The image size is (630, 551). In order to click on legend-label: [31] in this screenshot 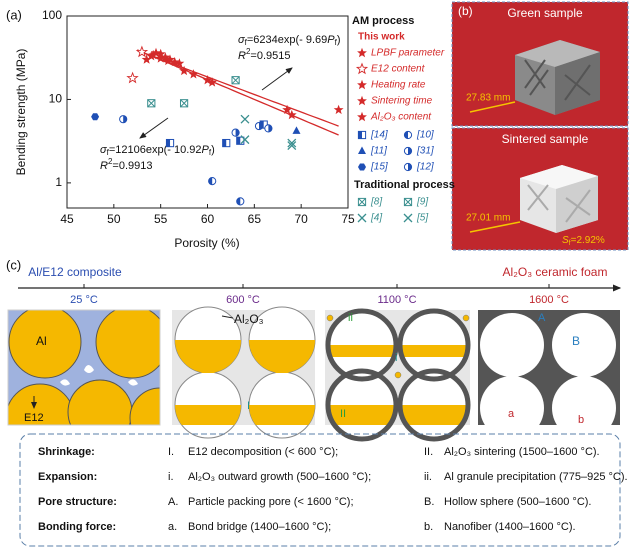, I will do `click(425, 151)`.